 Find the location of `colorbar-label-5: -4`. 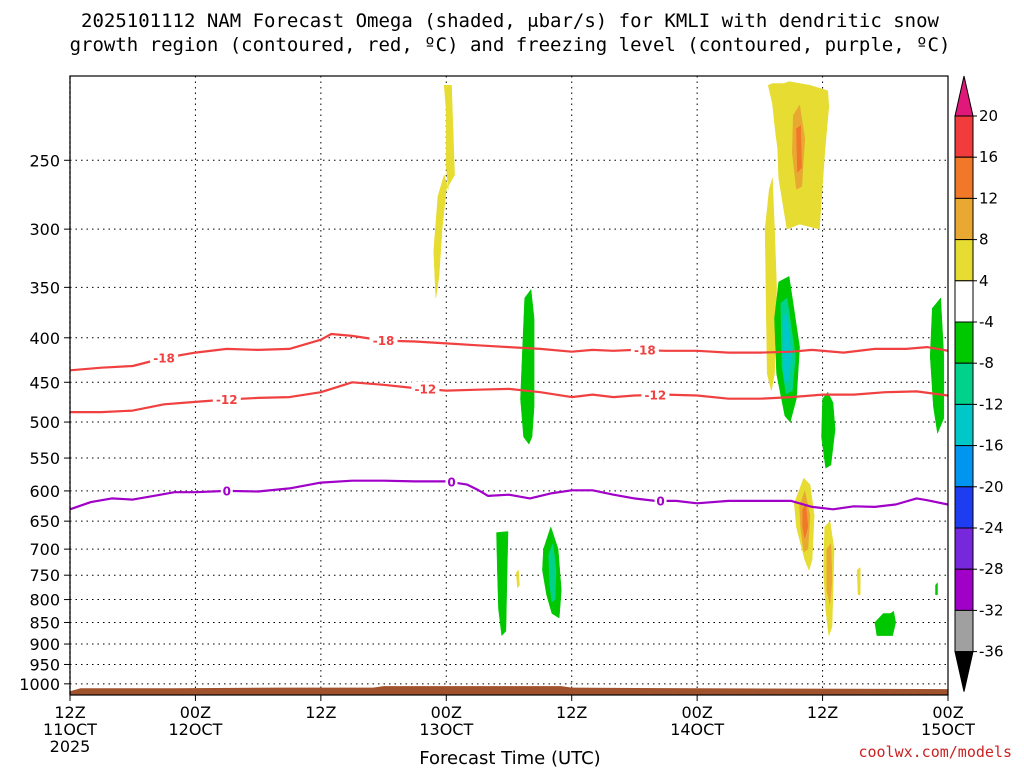

colorbar-label-5: -4 is located at coordinates (986, 322).